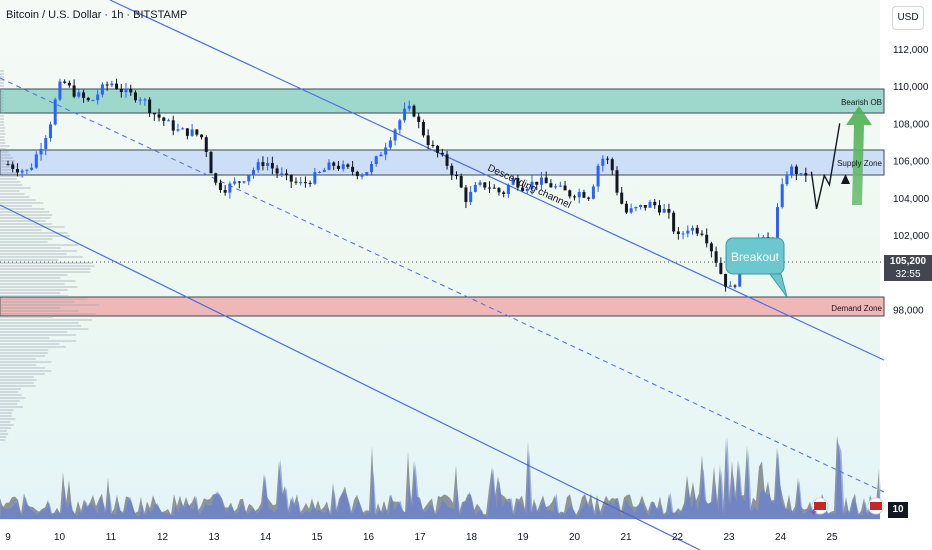 The height and width of the screenshot is (550, 932). I want to click on currency-button: USD, so click(908, 18).